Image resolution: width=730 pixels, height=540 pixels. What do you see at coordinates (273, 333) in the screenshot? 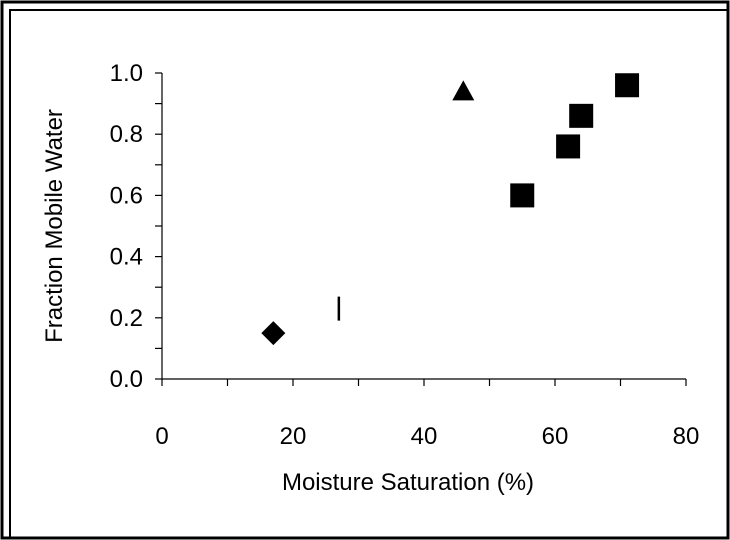
I see `data-point-diamond` at bounding box center [273, 333].